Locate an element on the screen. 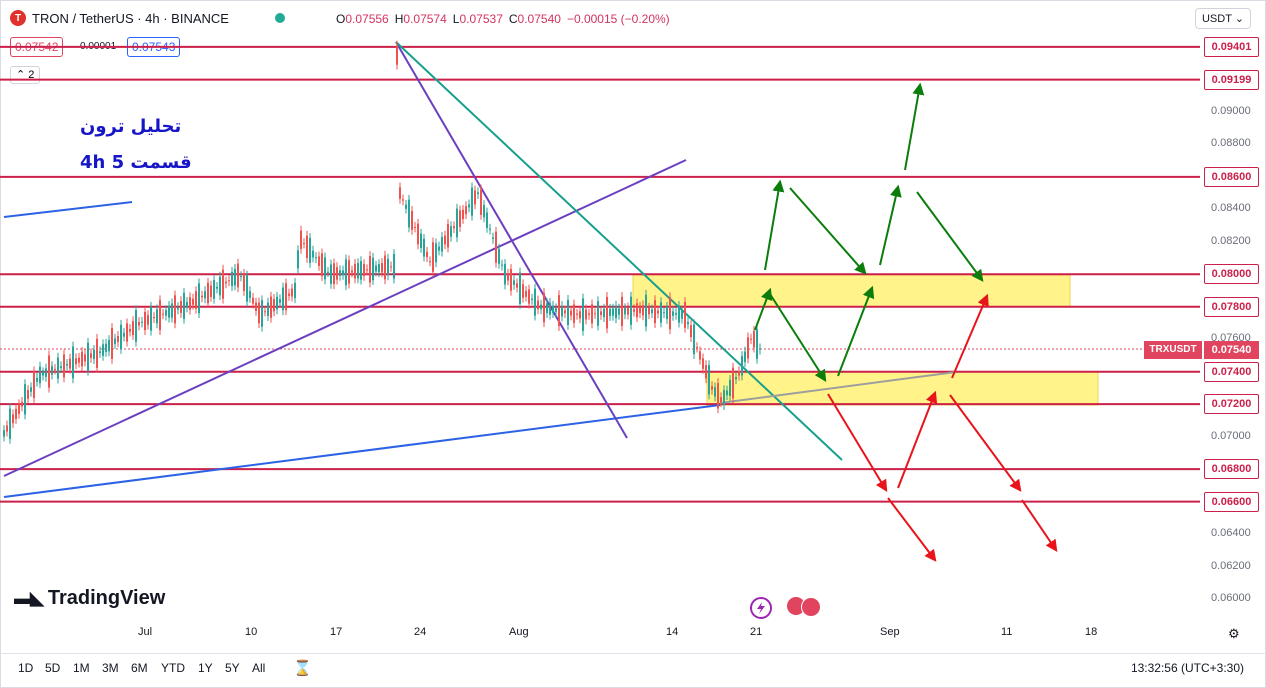 The height and width of the screenshot is (688, 1266). timeframe-1m: 1M is located at coordinates (81, 668).